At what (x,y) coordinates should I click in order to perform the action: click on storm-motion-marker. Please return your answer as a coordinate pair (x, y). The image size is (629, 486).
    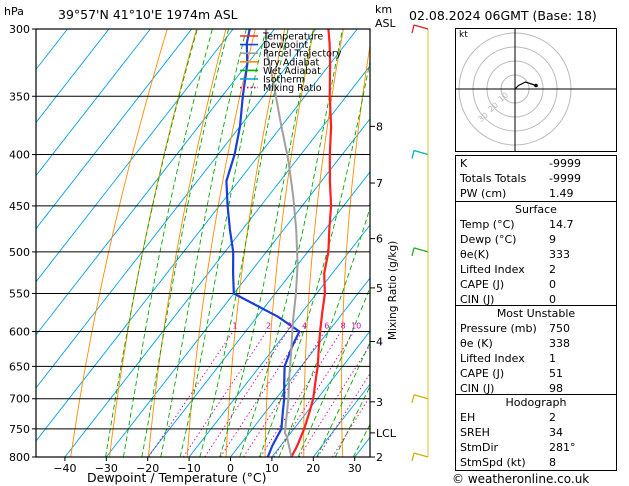
    Looking at the image, I should click on (536, 85).